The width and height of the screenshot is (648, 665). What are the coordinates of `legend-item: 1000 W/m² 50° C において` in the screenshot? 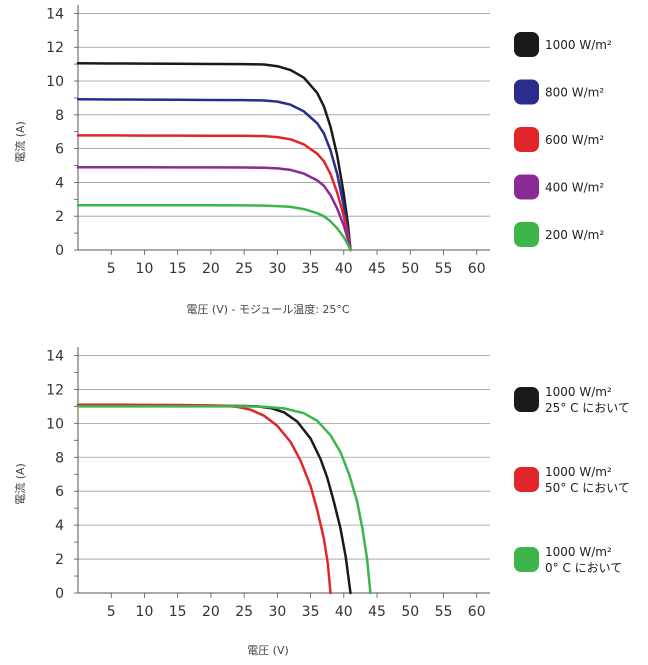 It's located at (572, 480).